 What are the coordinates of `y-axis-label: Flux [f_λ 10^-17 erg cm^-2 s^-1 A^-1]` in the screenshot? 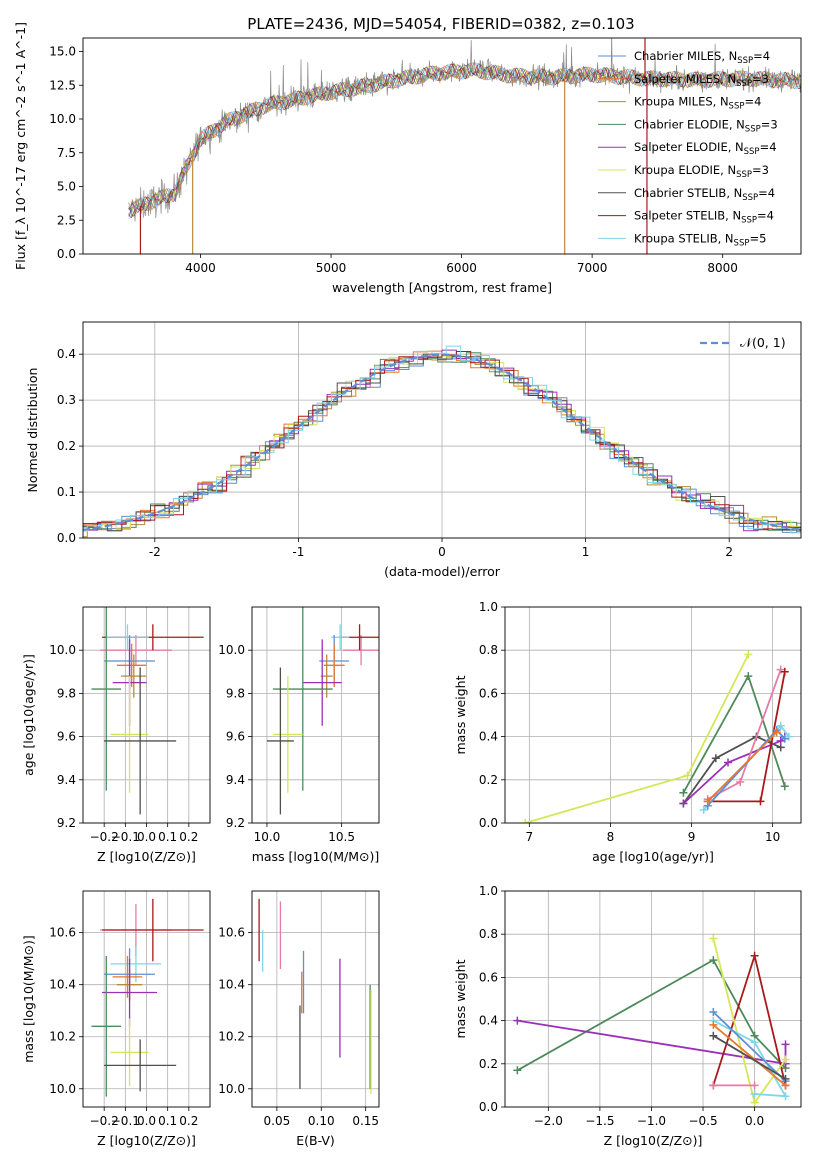 It's located at (20, 146).